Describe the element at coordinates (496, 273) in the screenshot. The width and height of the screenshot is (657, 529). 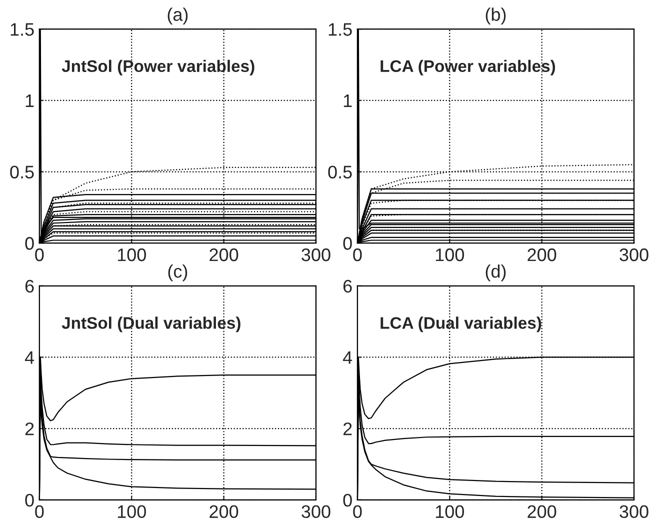
I see `chart-title: (d)` at that location.